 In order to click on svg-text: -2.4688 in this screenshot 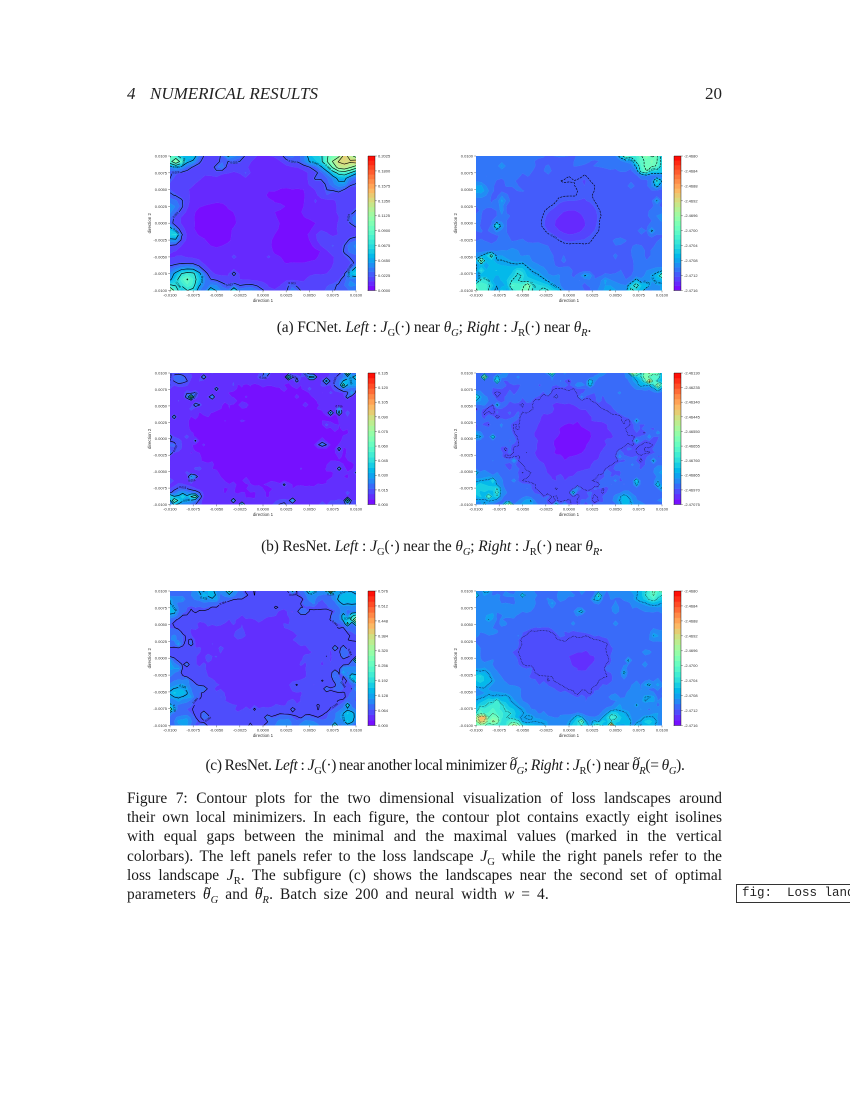, I will do `click(691, 620)`.